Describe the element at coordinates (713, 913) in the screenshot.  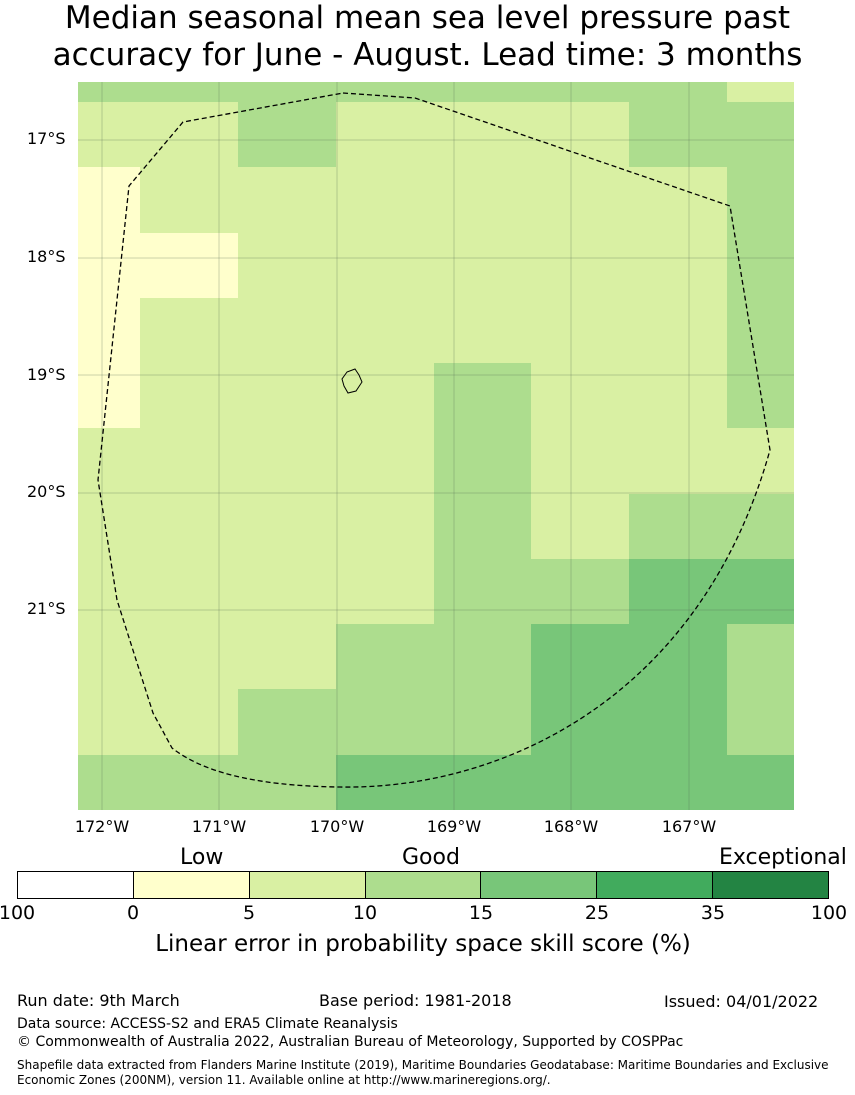
I see `colorbar-tick: 35` at that location.